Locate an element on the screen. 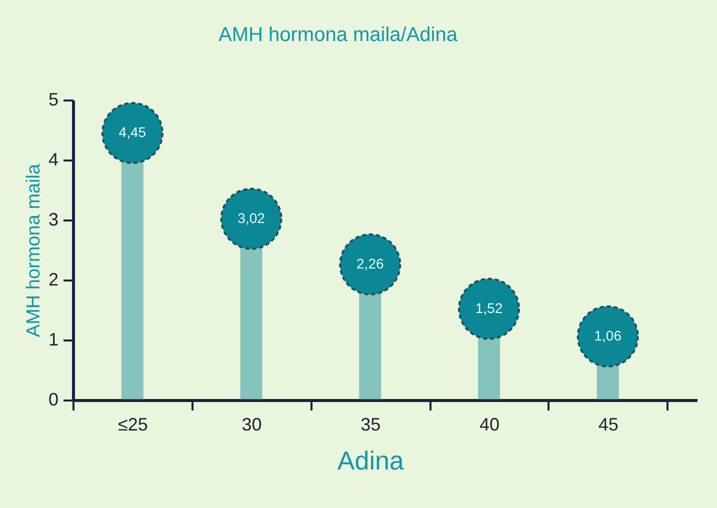 Image resolution: width=717 pixels, height=508 pixels. data-label: 1,06 is located at coordinates (608, 335).